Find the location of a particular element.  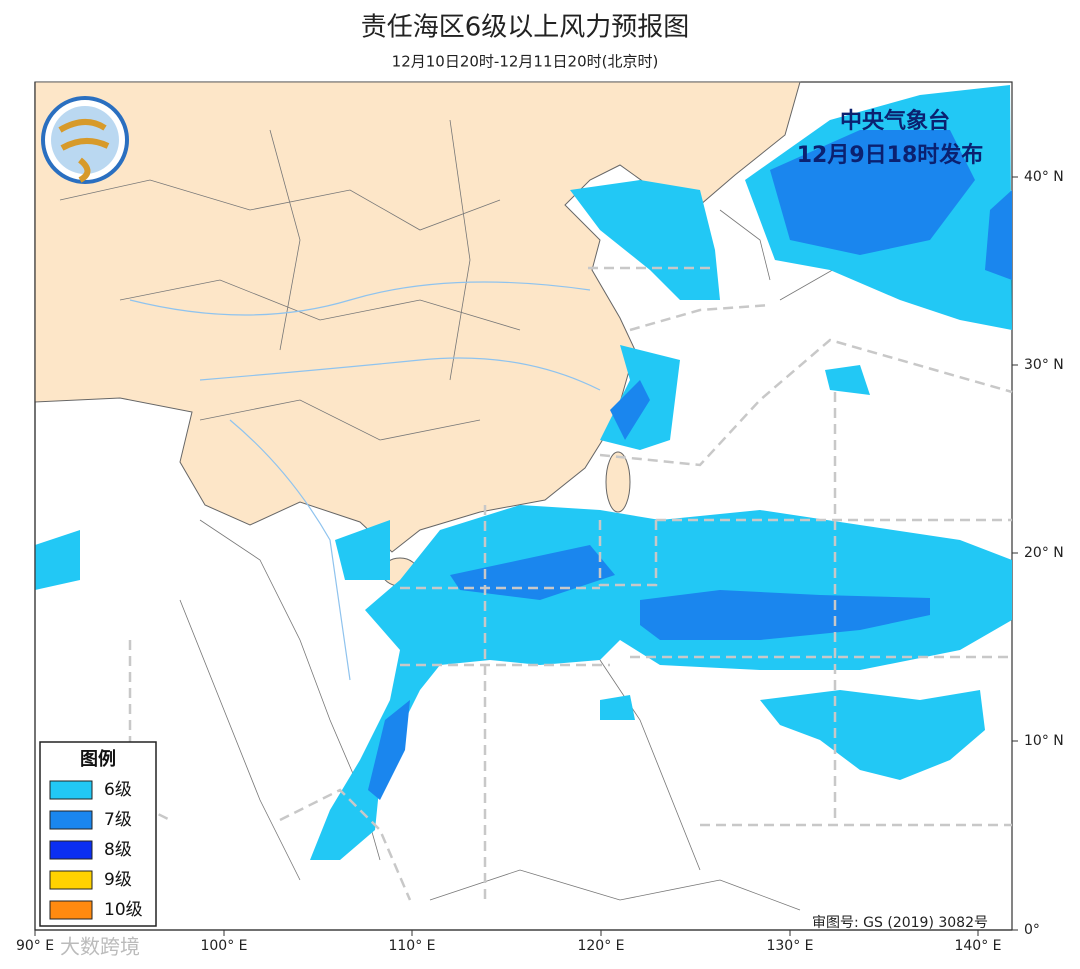

legend-label: 9级 is located at coordinates (118, 880).